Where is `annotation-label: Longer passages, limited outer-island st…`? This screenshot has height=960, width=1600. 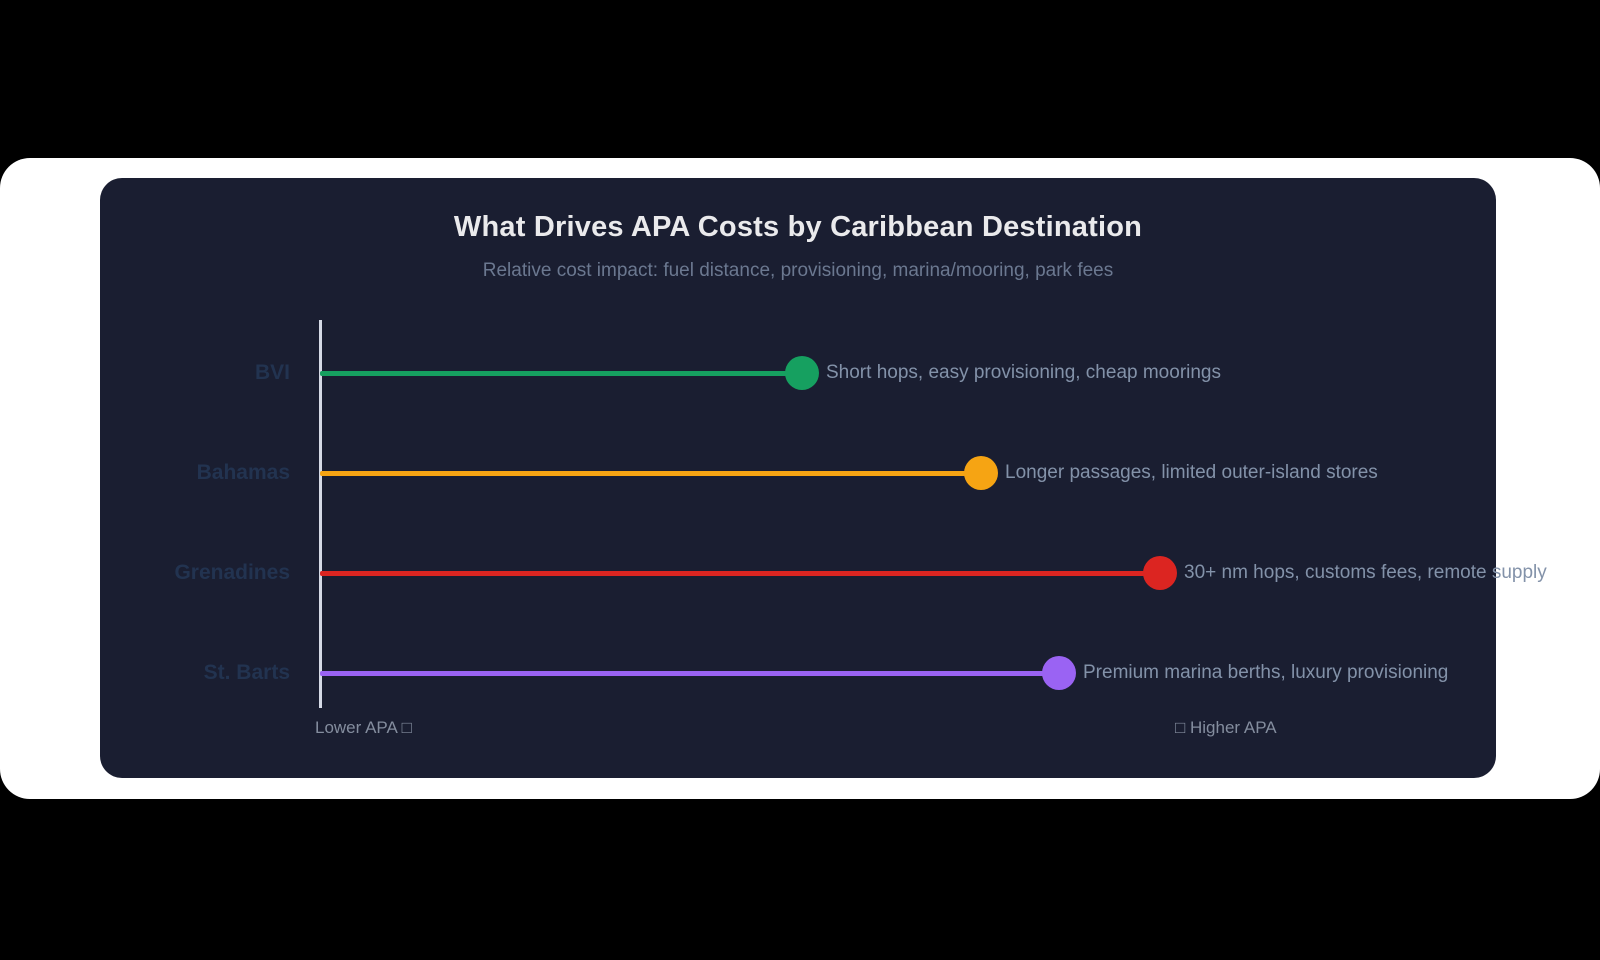
annotation-label: Longer passages, limited outer-island st… is located at coordinates (1191, 472).